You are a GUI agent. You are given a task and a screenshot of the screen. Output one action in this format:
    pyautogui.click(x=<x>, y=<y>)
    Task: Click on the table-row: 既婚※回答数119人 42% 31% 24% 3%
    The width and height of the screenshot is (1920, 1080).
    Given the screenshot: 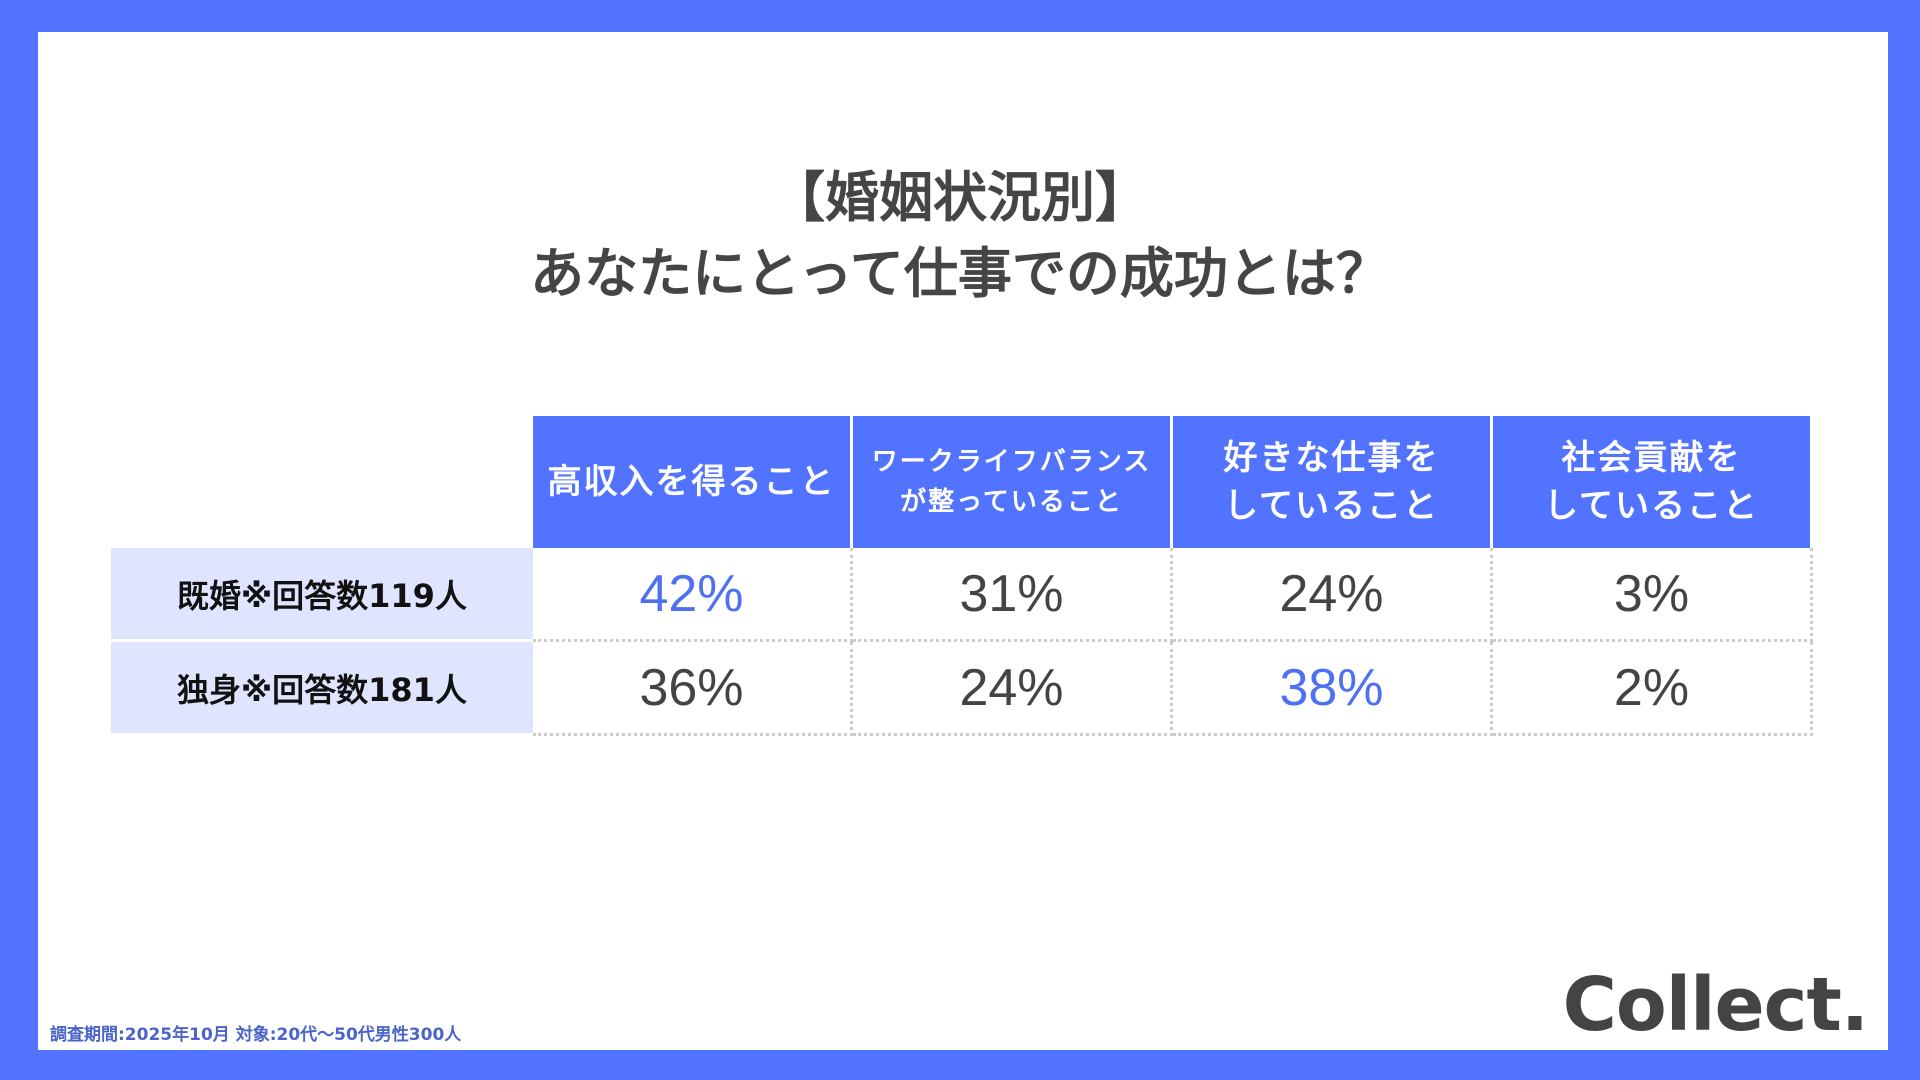 What is the action you would take?
    pyautogui.click(x=962, y=595)
    